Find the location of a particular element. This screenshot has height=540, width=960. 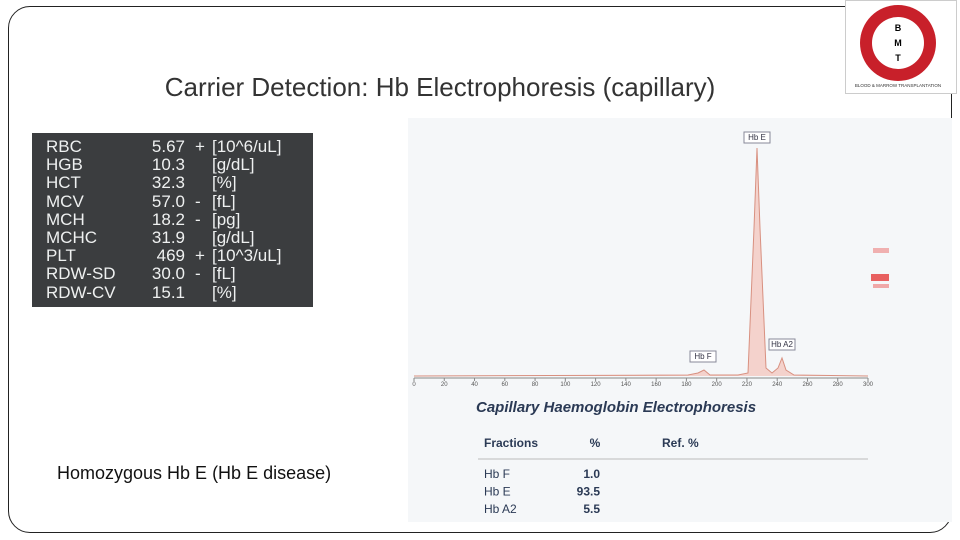

axis-label: 80 is located at coordinates (535, 385).